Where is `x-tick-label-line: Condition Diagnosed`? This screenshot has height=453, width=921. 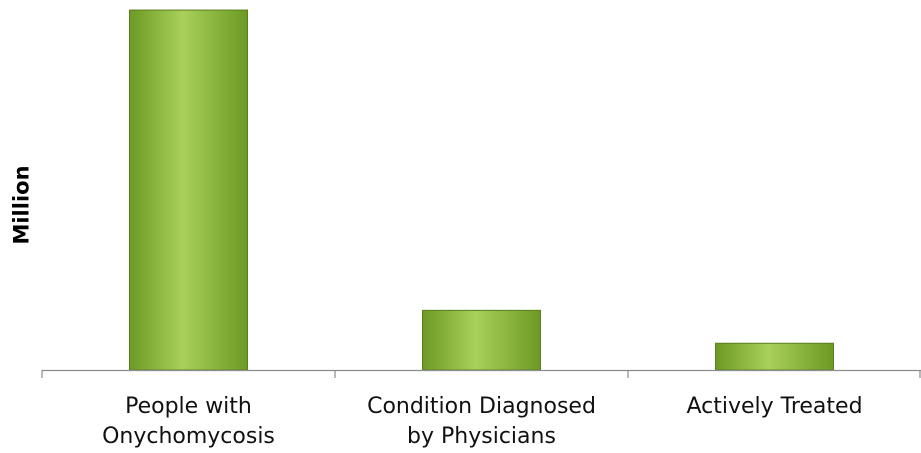
x-tick-label-line: Condition Diagnosed is located at coordinates (481, 406).